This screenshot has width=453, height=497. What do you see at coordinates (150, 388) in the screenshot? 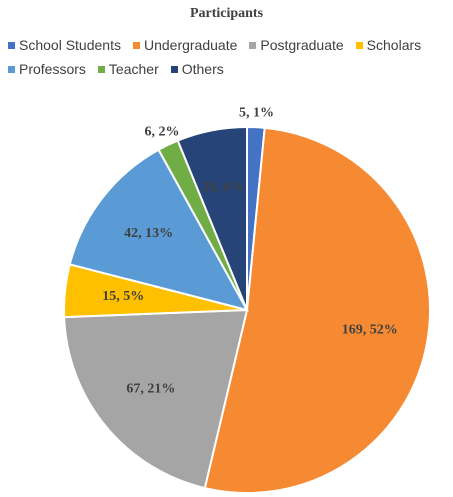
I see `data-label: 67, 21%` at bounding box center [150, 388].